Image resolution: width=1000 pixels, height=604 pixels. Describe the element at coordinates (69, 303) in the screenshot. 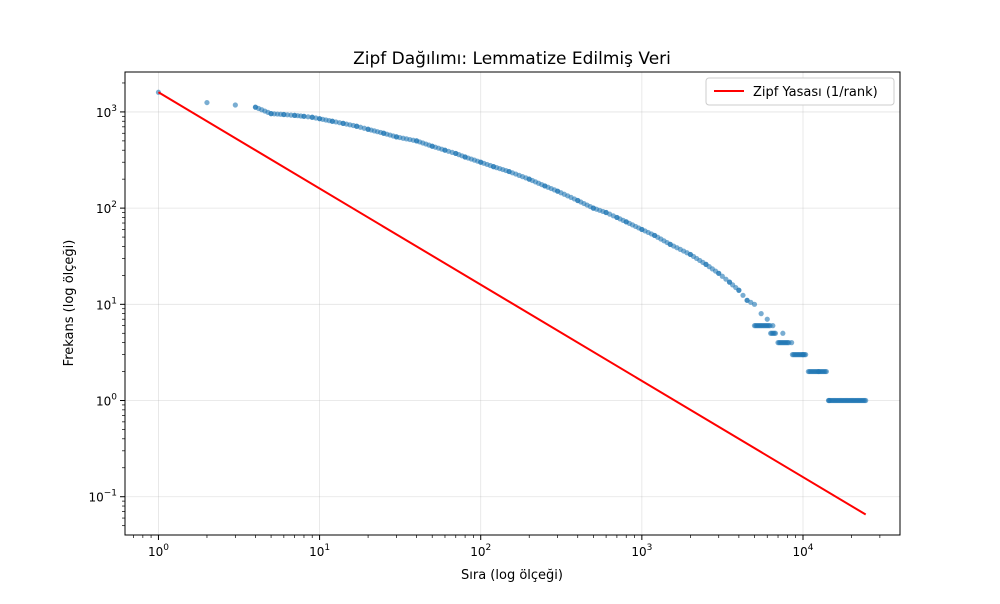

I see `y-axis-label: Frekans (log ölçeği)` at that location.